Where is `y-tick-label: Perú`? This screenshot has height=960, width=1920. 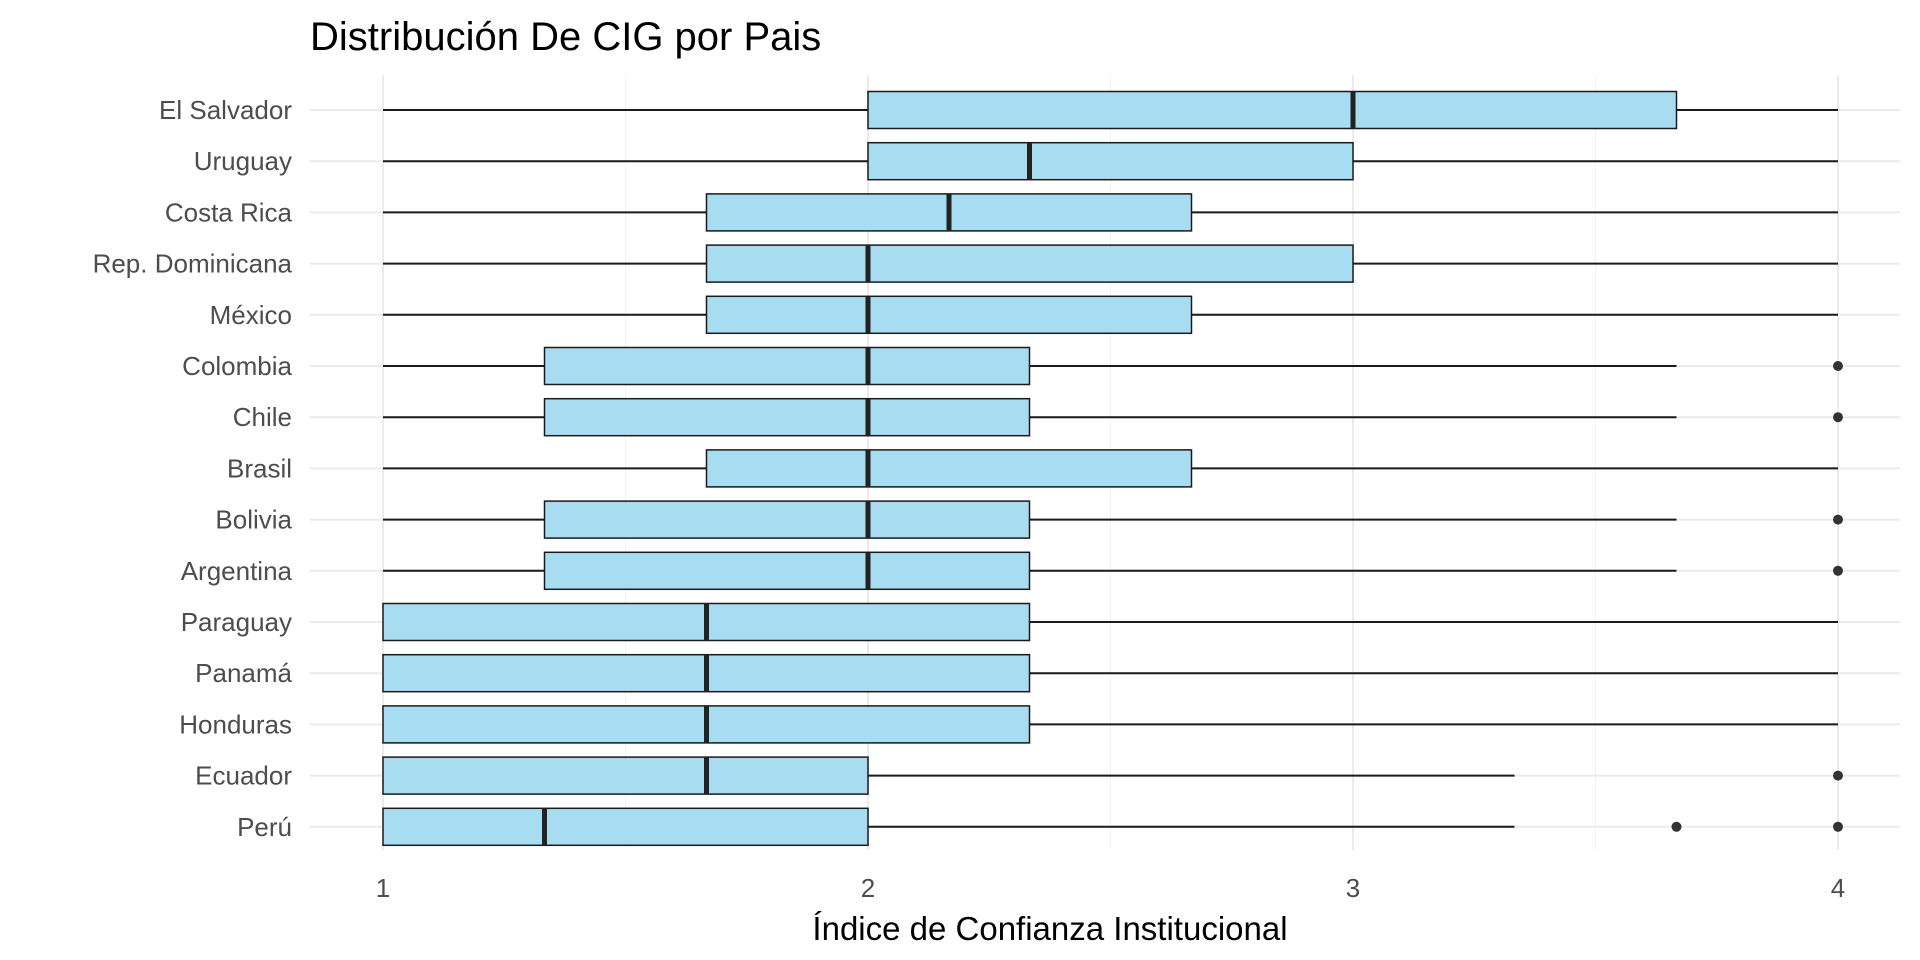 y-tick-label: Perú is located at coordinates (264, 827).